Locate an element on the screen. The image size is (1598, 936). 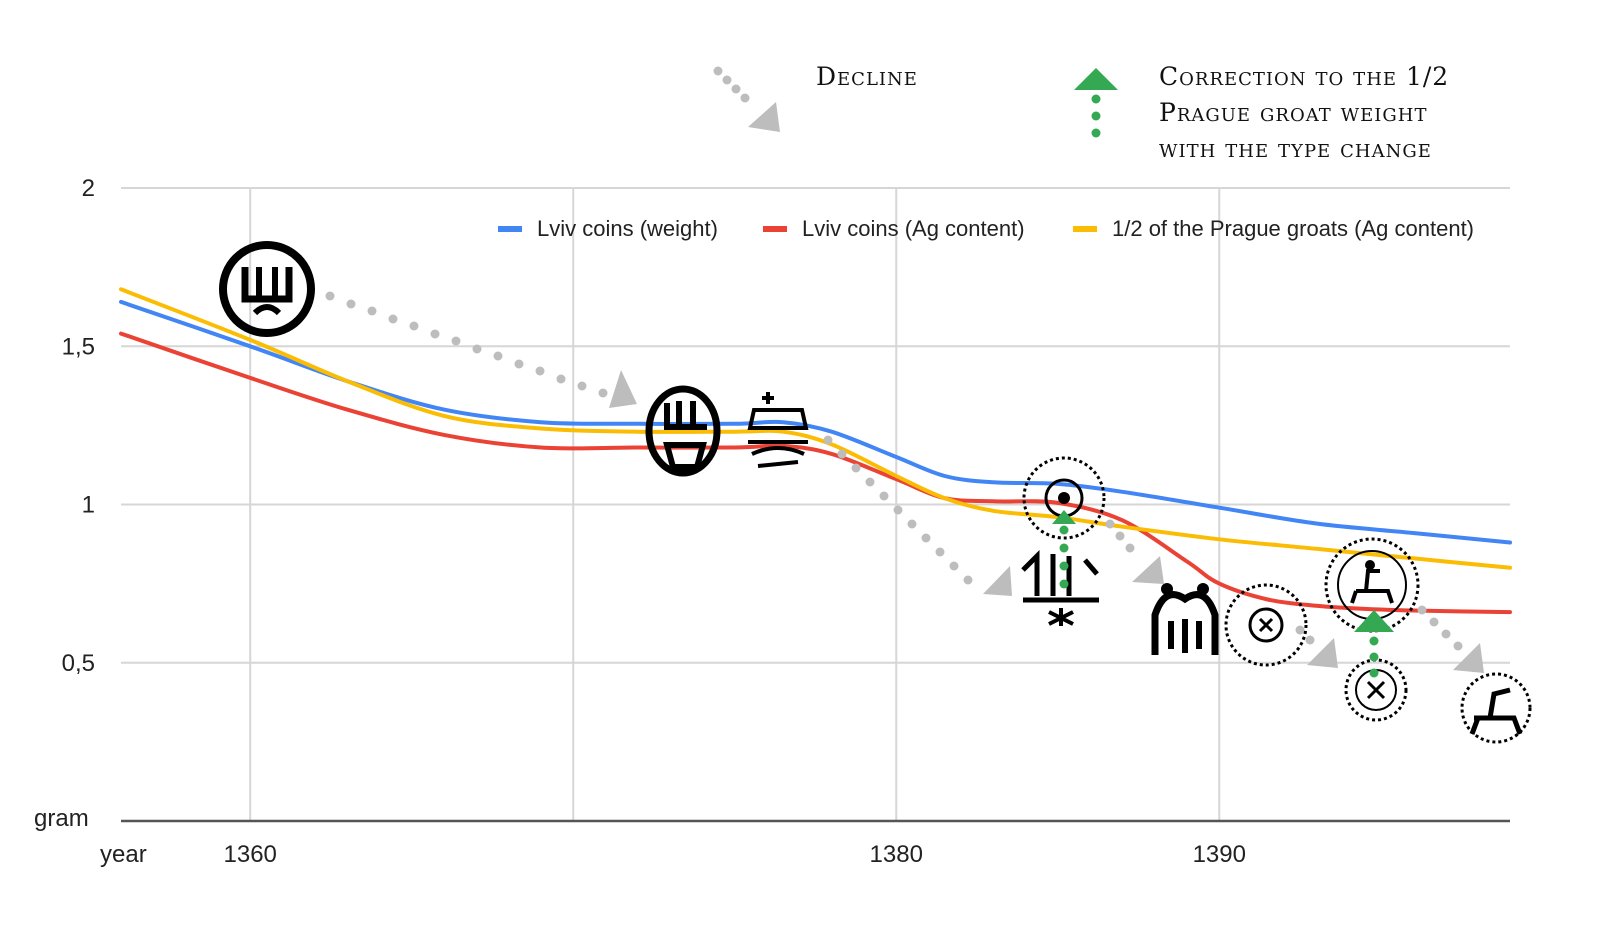
correction-arrows is located at coordinates (1223, 594).